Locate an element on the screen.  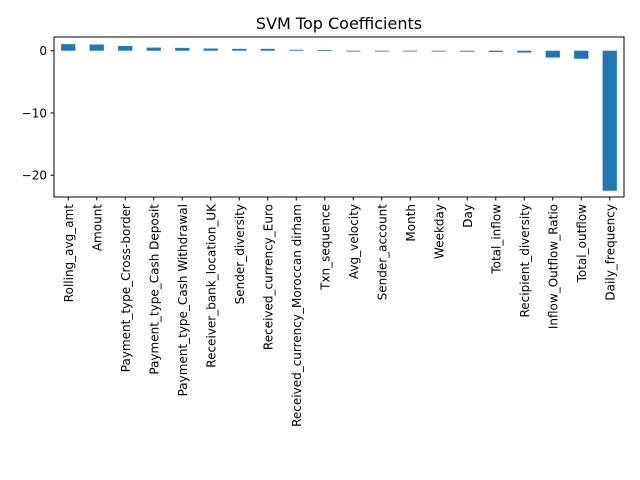
x-tick-label: Avg_velocity is located at coordinates (354, 241).